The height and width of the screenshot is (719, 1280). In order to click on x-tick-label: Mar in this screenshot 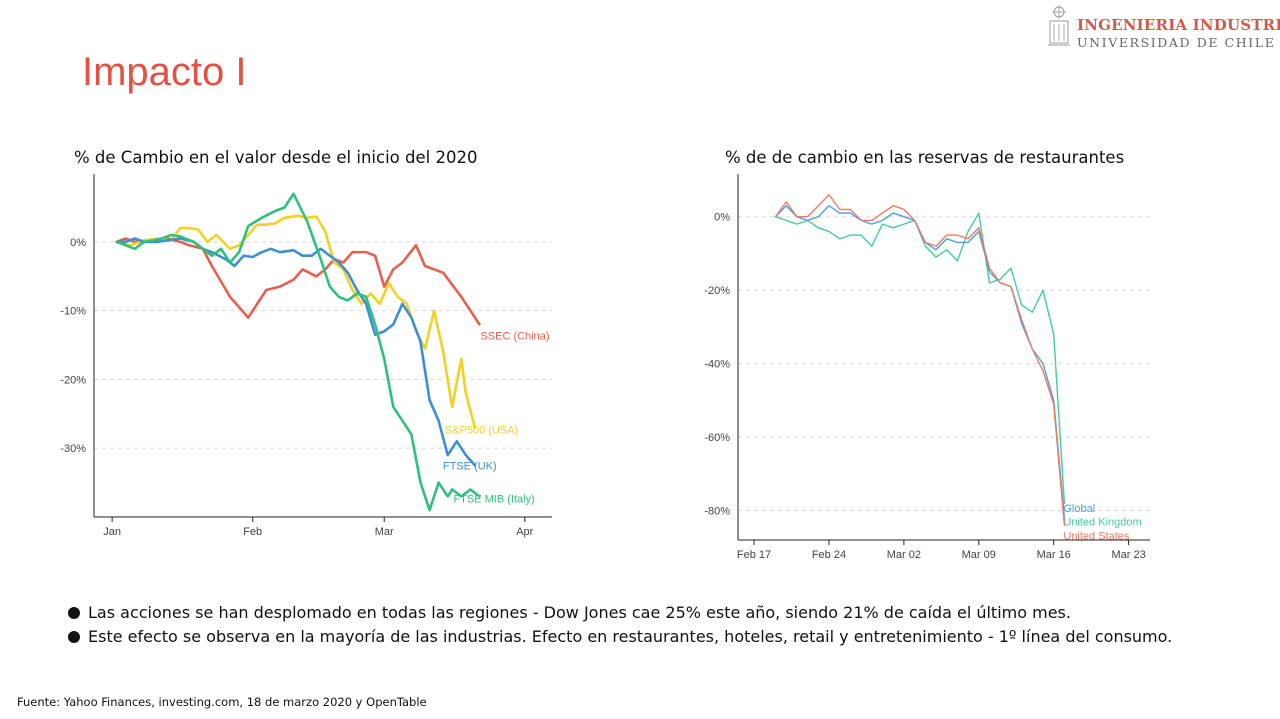, I will do `click(384, 532)`.